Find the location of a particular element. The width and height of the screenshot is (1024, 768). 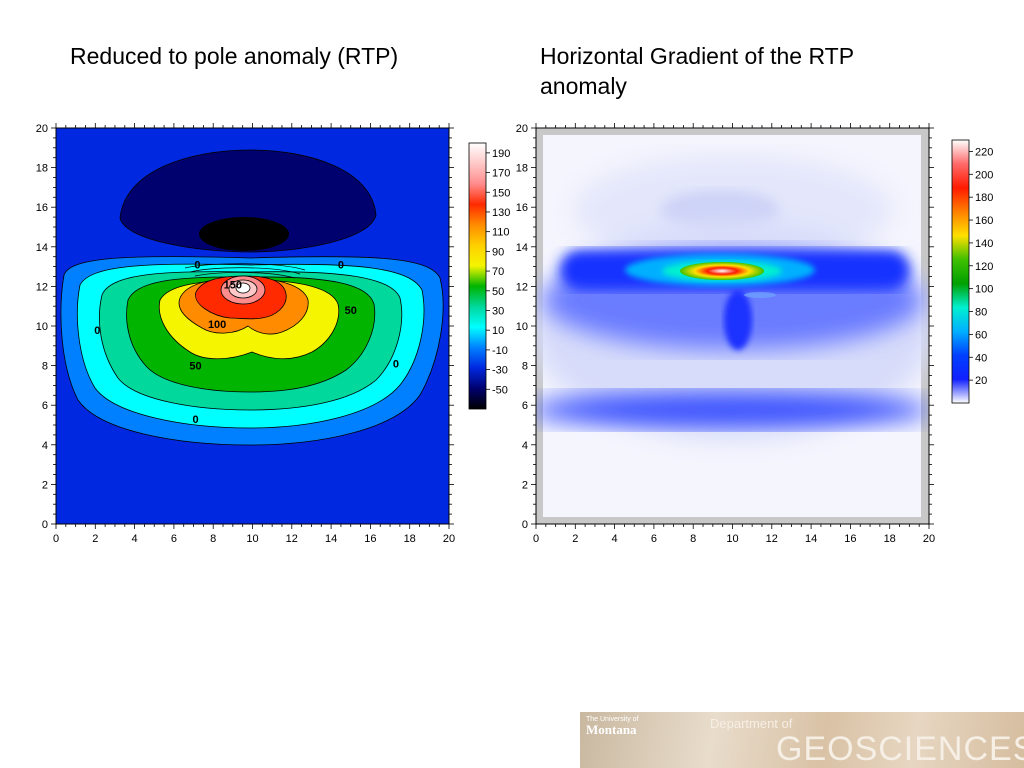

rtp-x-tick-label: 10 is located at coordinates (252, 539).